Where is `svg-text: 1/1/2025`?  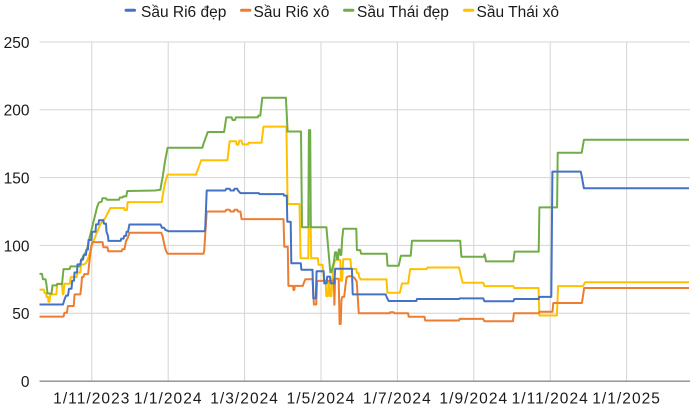
svg-text: 1/1/2025 is located at coordinates (626, 398).